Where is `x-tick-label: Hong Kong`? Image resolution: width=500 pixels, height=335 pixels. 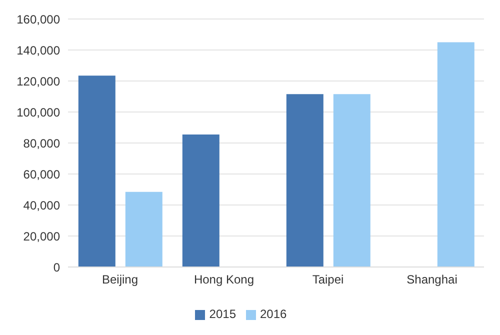 x-tick-label: Hong Kong is located at coordinates (224, 279).